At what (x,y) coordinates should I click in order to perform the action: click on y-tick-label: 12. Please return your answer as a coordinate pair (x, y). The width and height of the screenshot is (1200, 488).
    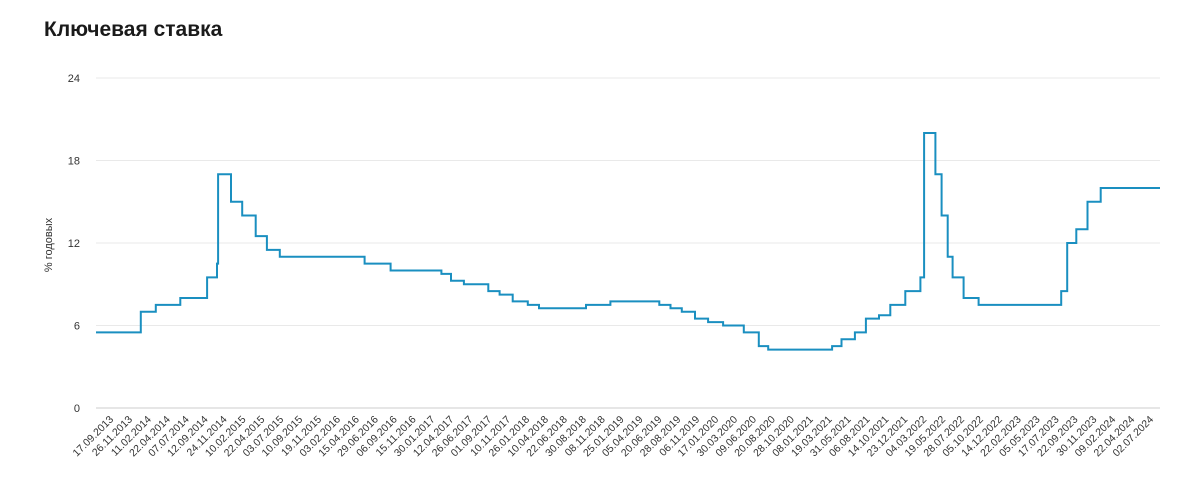
    Looking at the image, I should click on (74, 244).